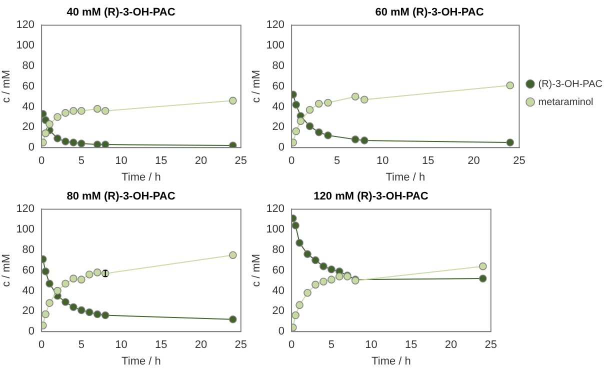 This screenshot has height=368, width=613. I want to click on chart-title: 120 mM (R)-3-OH-PAC, so click(371, 196).